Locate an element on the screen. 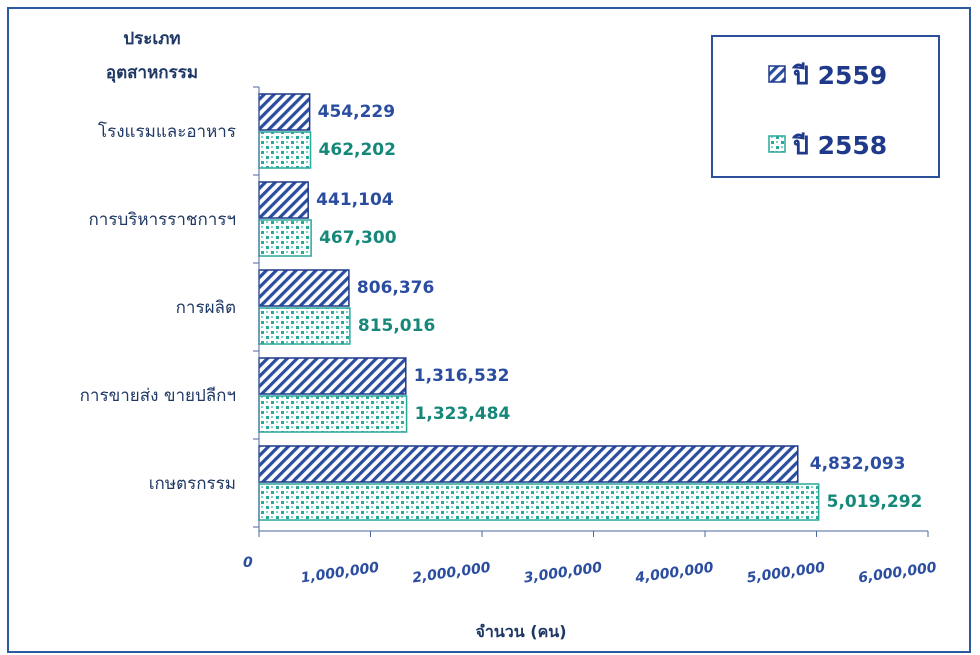  legend-box is located at coordinates (825, 106).